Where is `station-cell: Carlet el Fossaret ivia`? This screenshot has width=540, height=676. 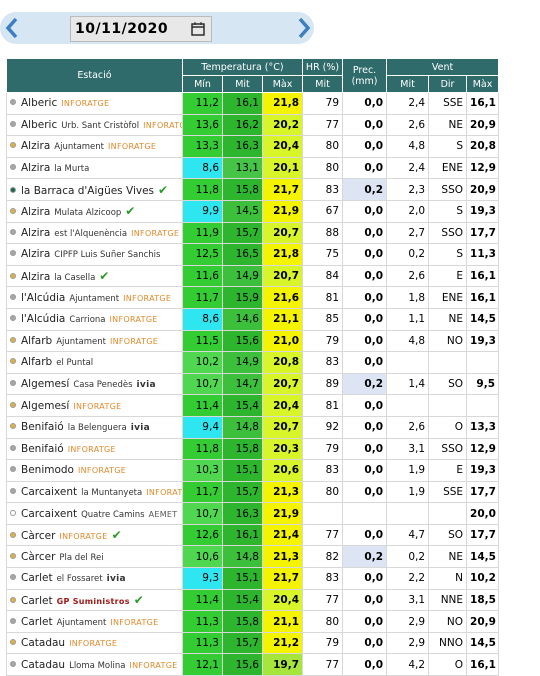
station-cell: Carlet el Fossaret ivia is located at coordinates (94, 578).